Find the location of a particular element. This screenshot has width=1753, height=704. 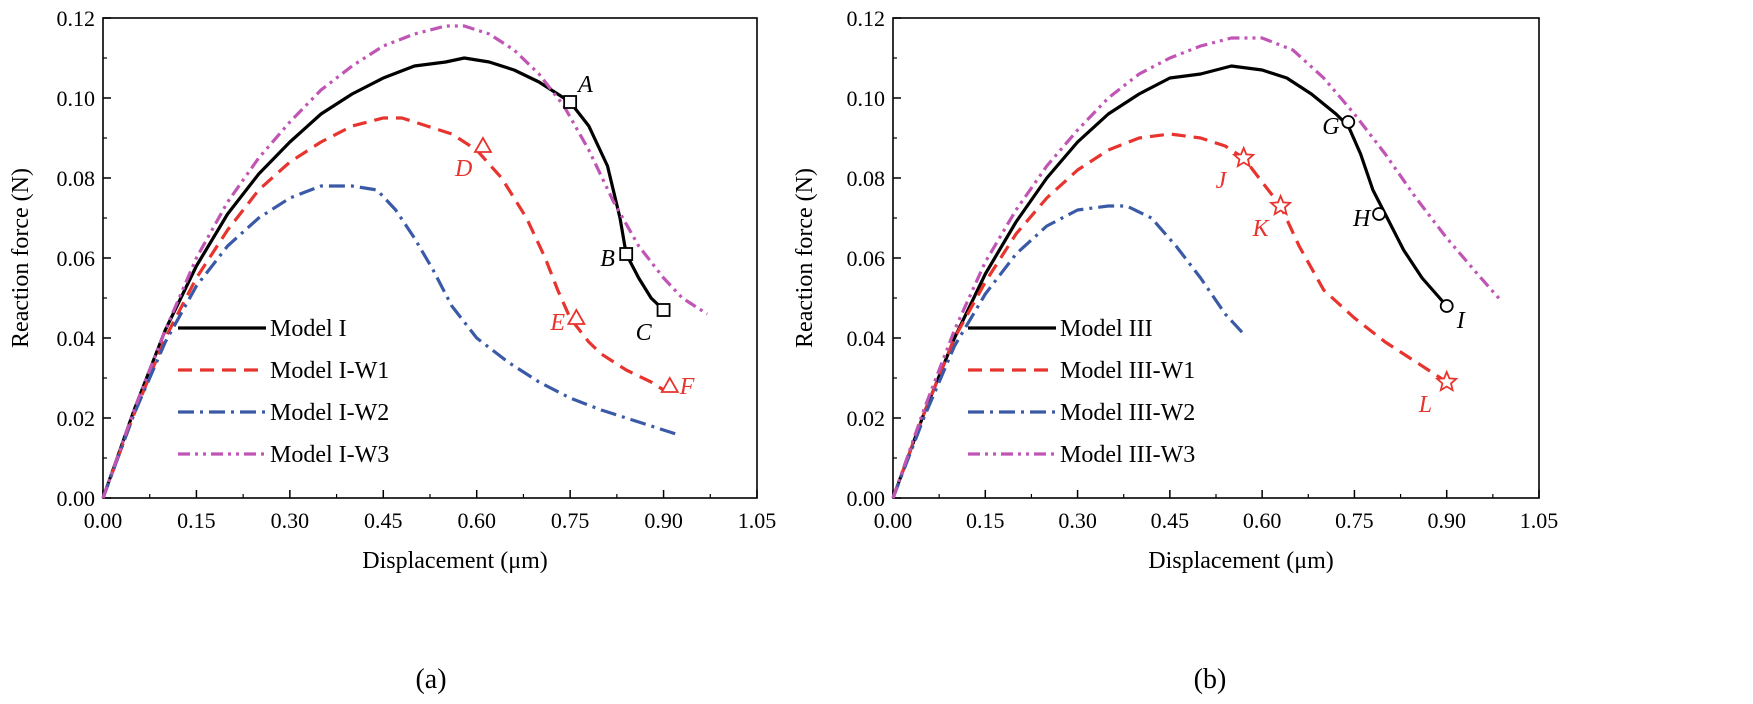

panel-label: (a) is located at coordinates (430, 679).